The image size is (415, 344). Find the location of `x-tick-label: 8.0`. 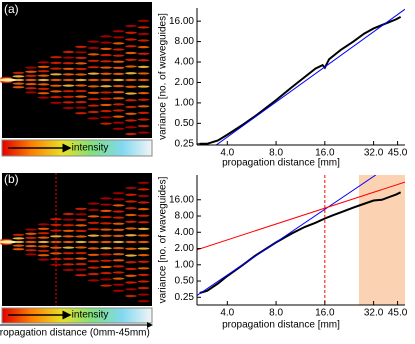

x-tick-label: 8.0 is located at coordinates (276, 153).